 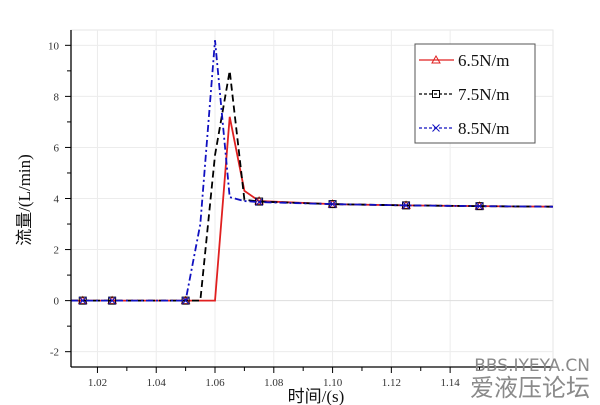 I want to click on x-axis-label: 时间/(s), so click(x=316, y=396).